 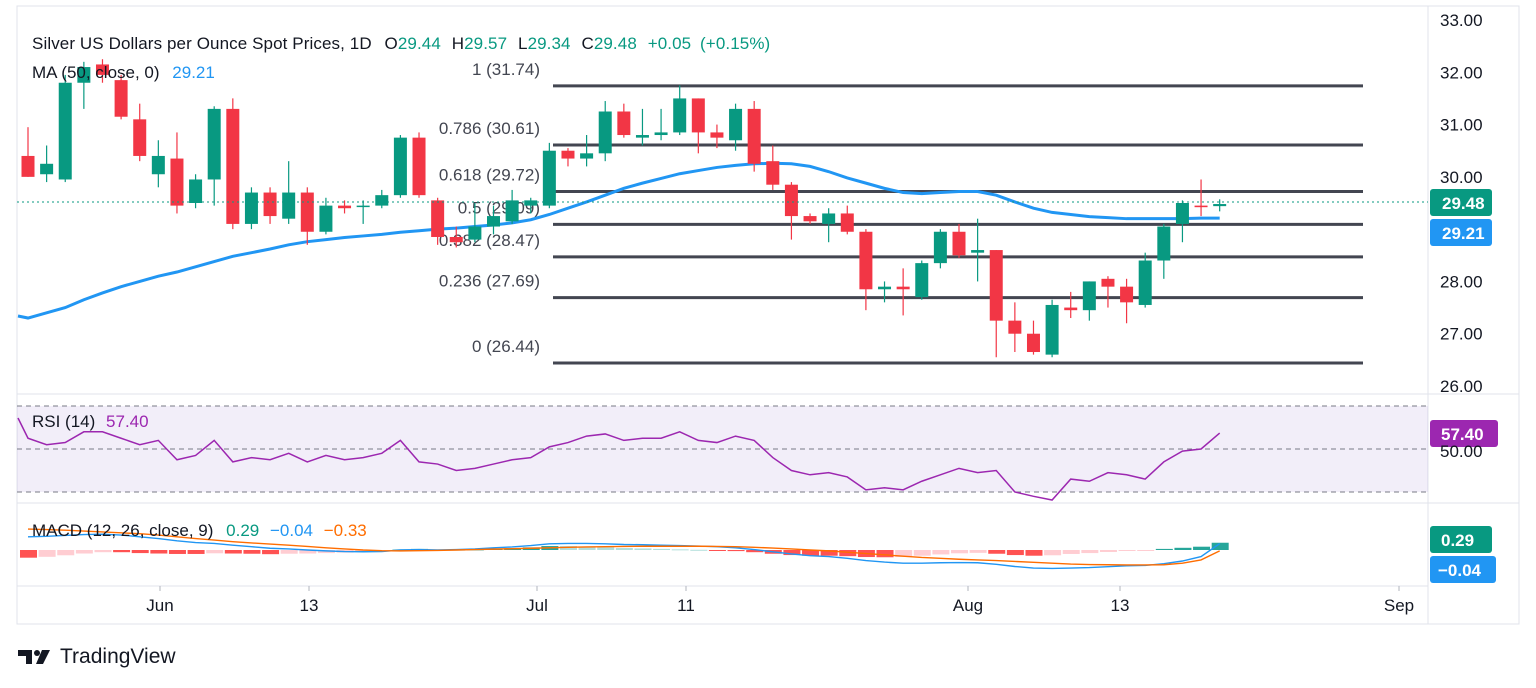 What do you see at coordinates (968, 605) in the screenshot?
I see `time-axis-tick: Aug` at bounding box center [968, 605].